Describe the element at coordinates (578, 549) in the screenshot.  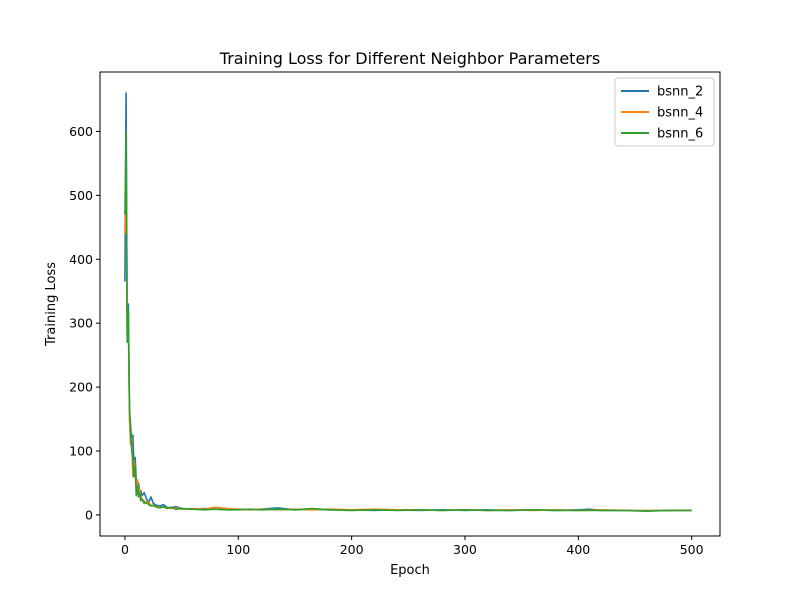
I see `x-tick-label: 400` at that location.